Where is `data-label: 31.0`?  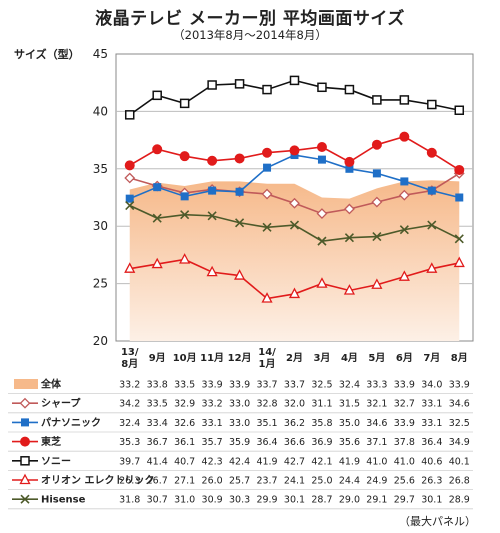
data-label: 31.0 is located at coordinates (184, 500).